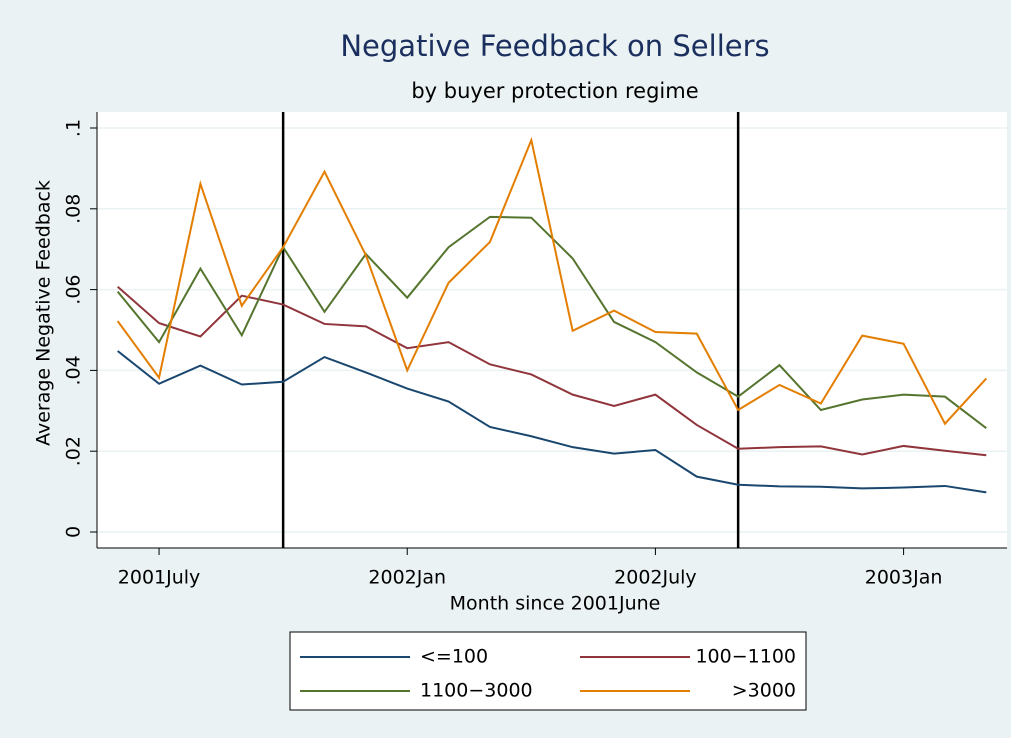 This screenshot has height=738, width=1011. What do you see at coordinates (476, 691) in the screenshot?
I see `legend-label: 1100−3000` at bounding box center [476, 691].